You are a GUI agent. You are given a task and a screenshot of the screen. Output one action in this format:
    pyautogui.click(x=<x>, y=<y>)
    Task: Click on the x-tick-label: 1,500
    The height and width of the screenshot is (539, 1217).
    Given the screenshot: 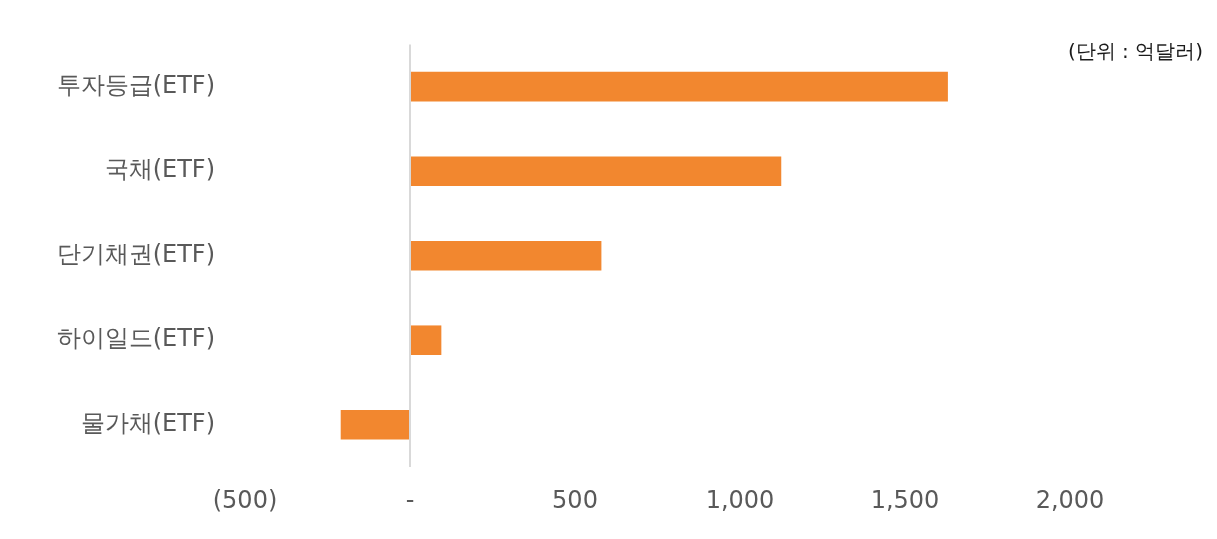 What is the action you would take?
    pyautogui.click(x=905, y=499)
    